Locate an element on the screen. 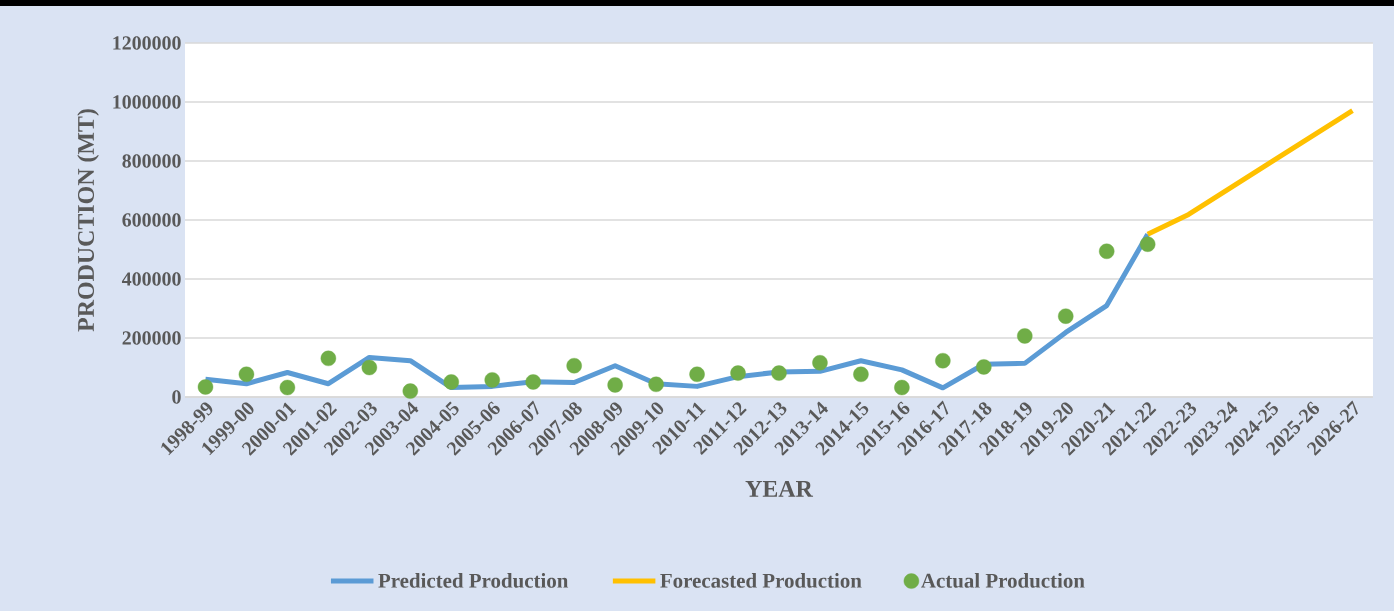  y-tick-label: 0 is located at coordinates (176, 397).